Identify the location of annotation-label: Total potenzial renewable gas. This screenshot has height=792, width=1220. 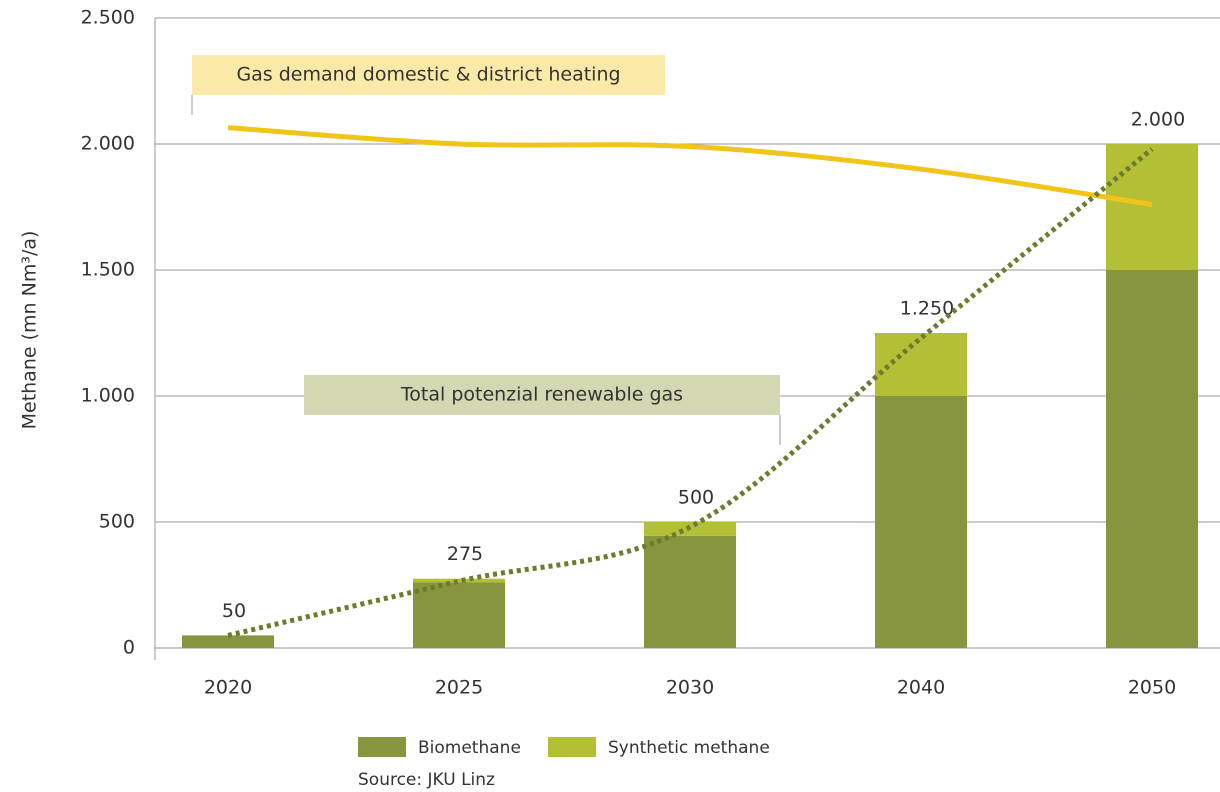
(541, 395).